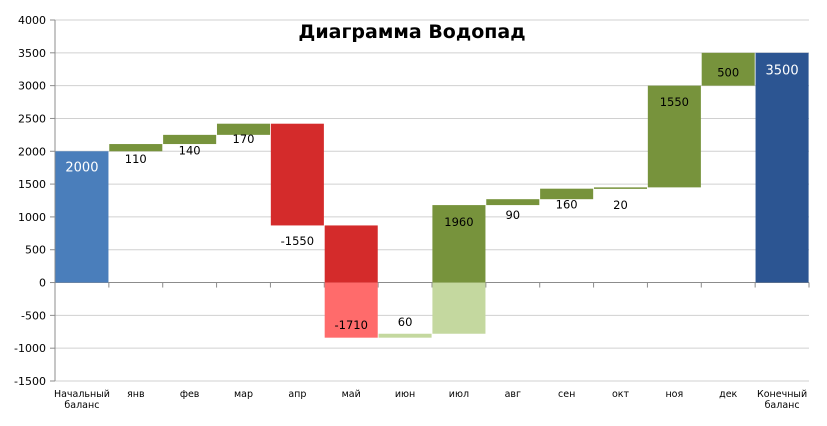 The image size is (827, 426). I want to click on data-label: 90, so click(512, 215).